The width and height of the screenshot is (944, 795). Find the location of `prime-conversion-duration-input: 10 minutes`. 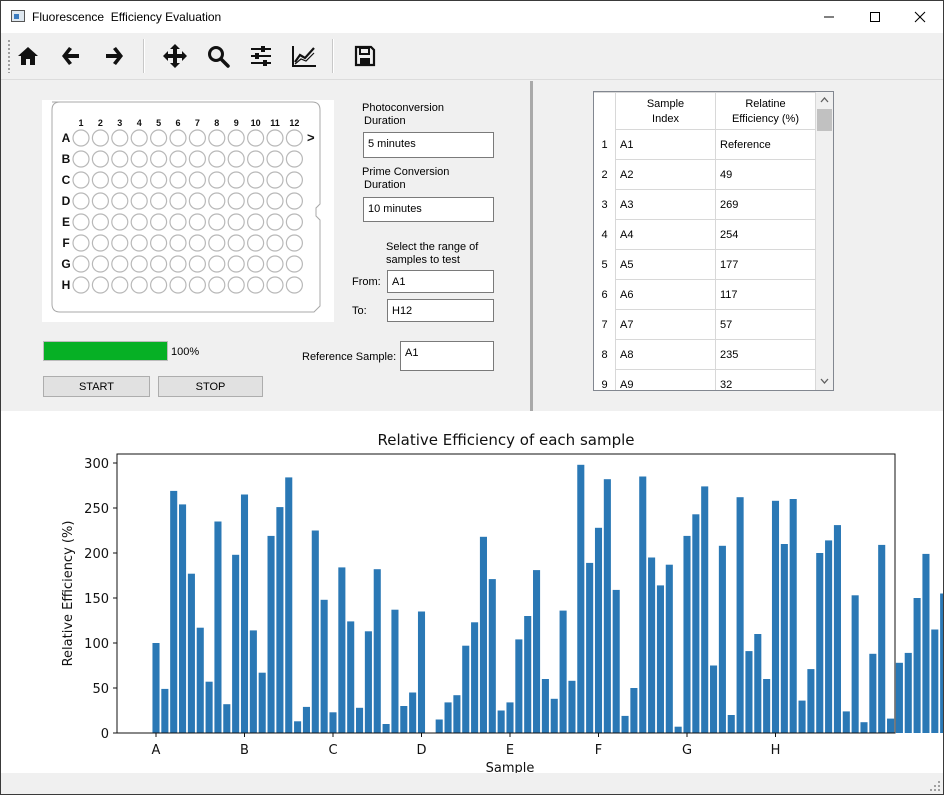

prime-conversion-duration-input: 10 minutes is located at coordinates (428, 209).